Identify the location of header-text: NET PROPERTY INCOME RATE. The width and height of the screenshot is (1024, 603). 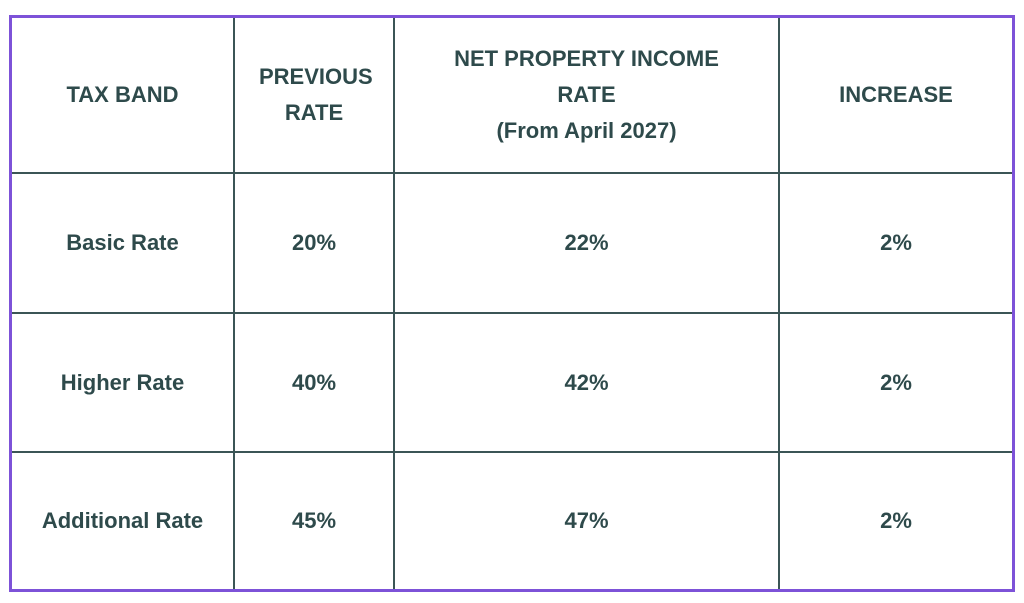
(586, 76).